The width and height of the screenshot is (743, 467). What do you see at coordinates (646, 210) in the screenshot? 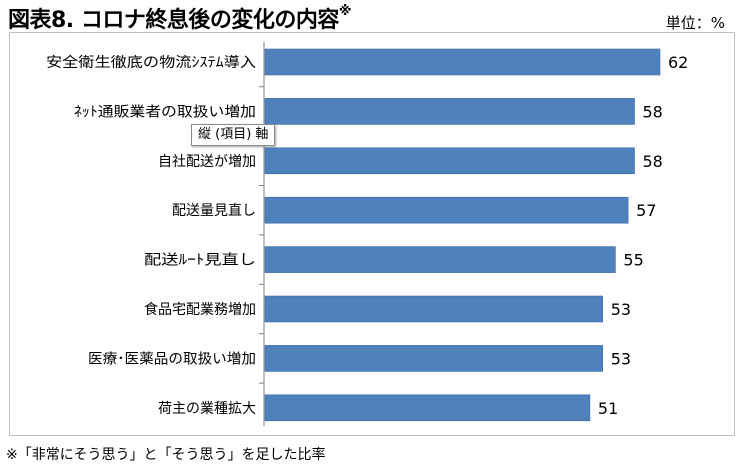
I see `data-label: 57` at bounding box center [646, 210].